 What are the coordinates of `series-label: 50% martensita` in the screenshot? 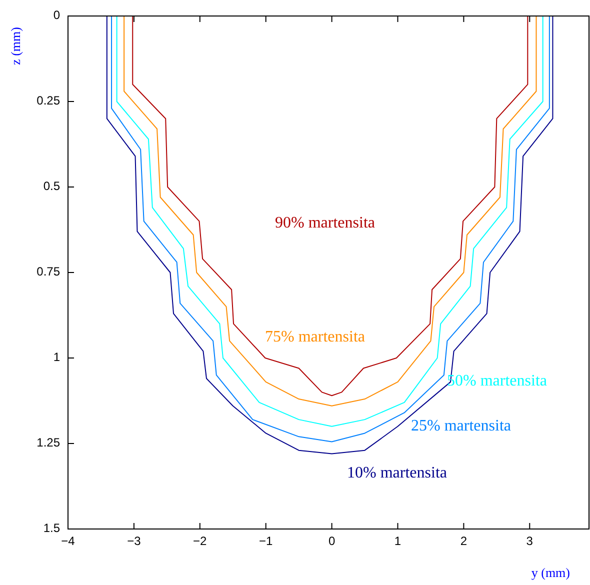 It's located at (497, 381).